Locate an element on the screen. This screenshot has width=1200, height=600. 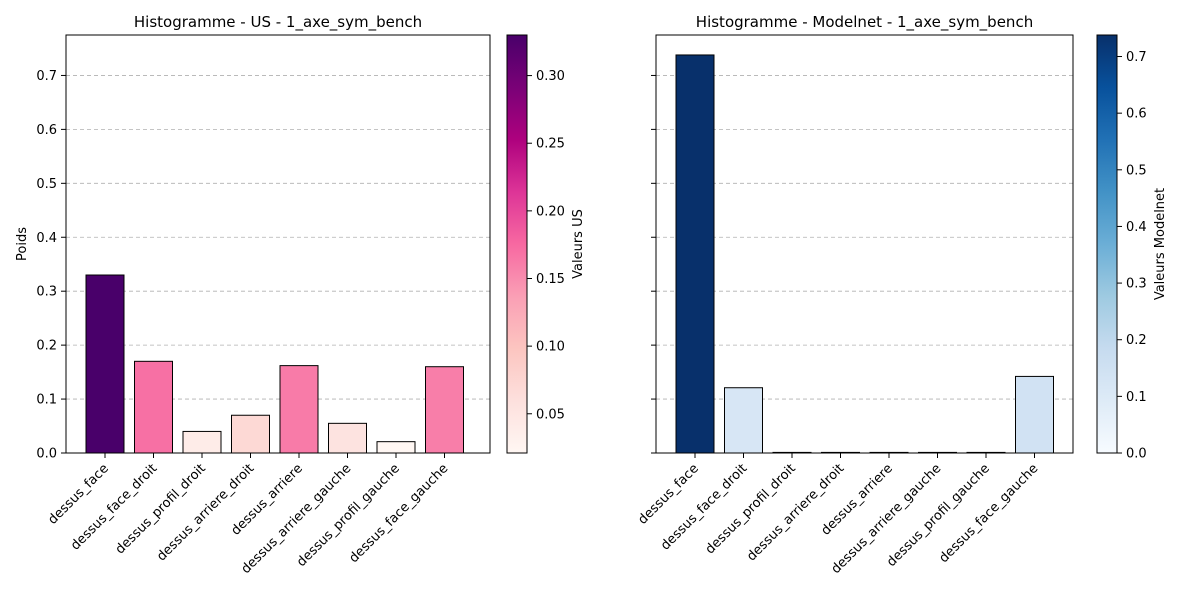
colorbar-tick-label: 0.05 is located at coordinates (550, 414).